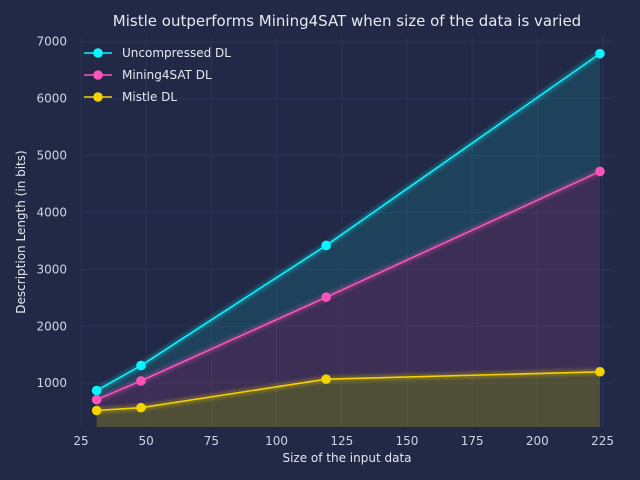 The width and height of the screenshot is (640, 480). What do you see at coordinates (407, 441) in the screenshot?
I see `x-tick-label: 150` at bounding box center [407, 441].